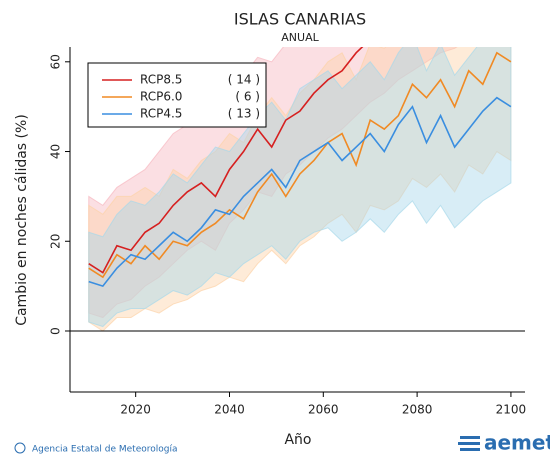 The width and height of the screenshot is (550, 466). What do you see at coordinates (56, 331) in the screenshot?
I see `y-tick-label: 0` at bounding box center [56, 331].